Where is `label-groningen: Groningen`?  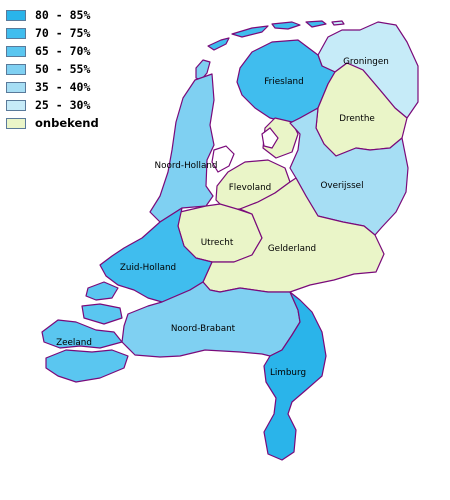
label-groningen: Groningen is located at coordinates (366, 62).